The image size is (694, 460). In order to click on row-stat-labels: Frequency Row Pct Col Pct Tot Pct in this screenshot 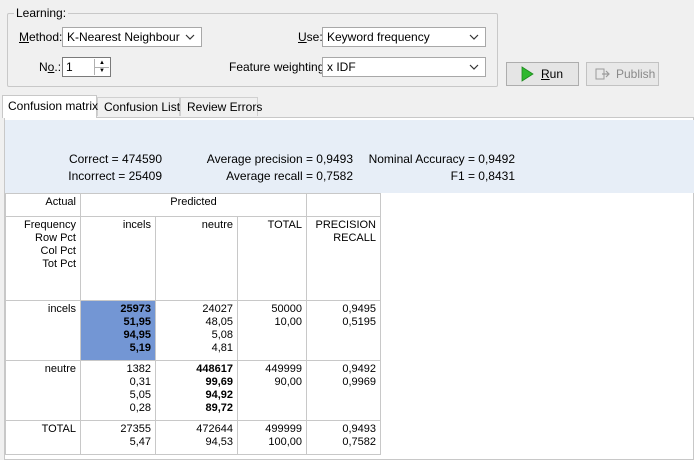, I will do `click(43, 258)`.